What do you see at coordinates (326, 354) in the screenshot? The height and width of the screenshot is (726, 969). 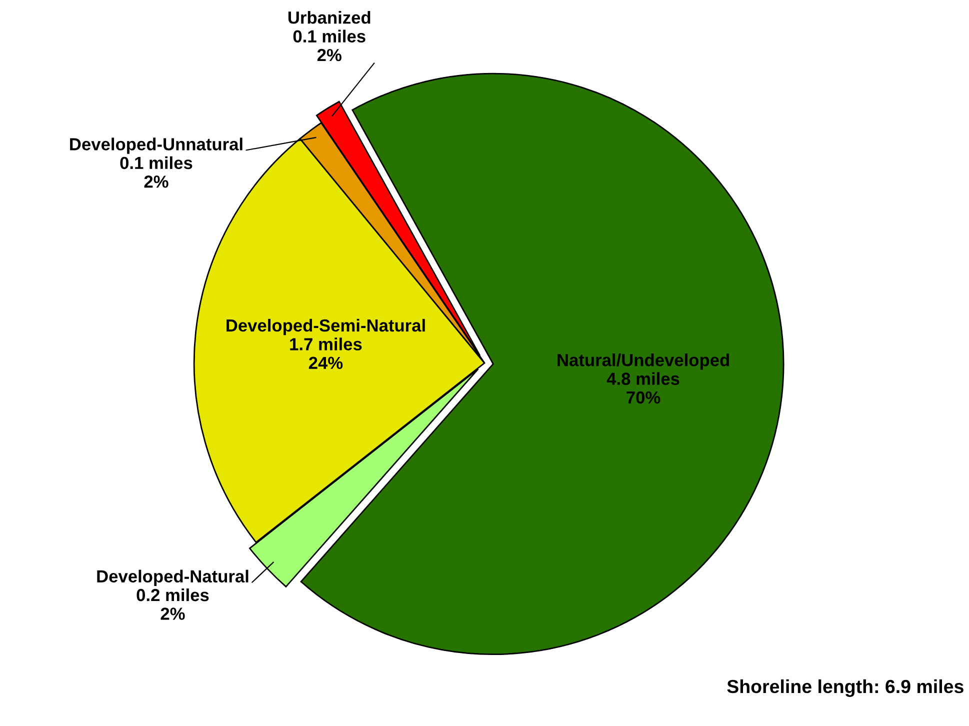 I see `data-label: 1.7 miles 24%` at bounding box center [326, 354].